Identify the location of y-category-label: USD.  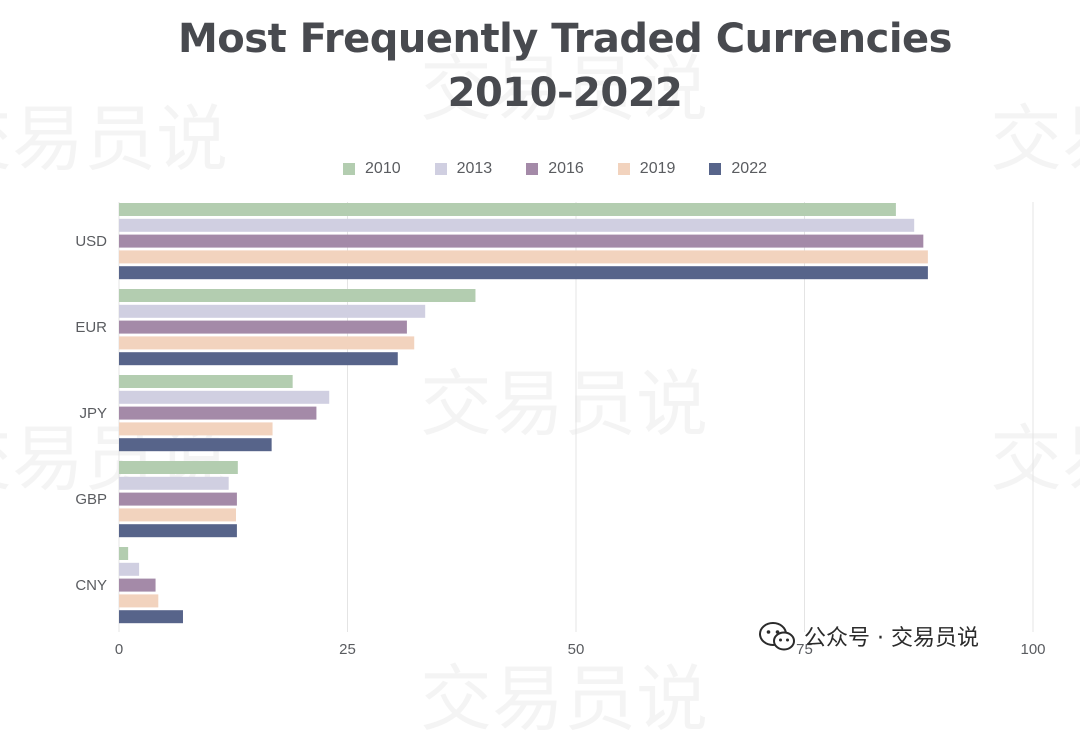
(91, 241).